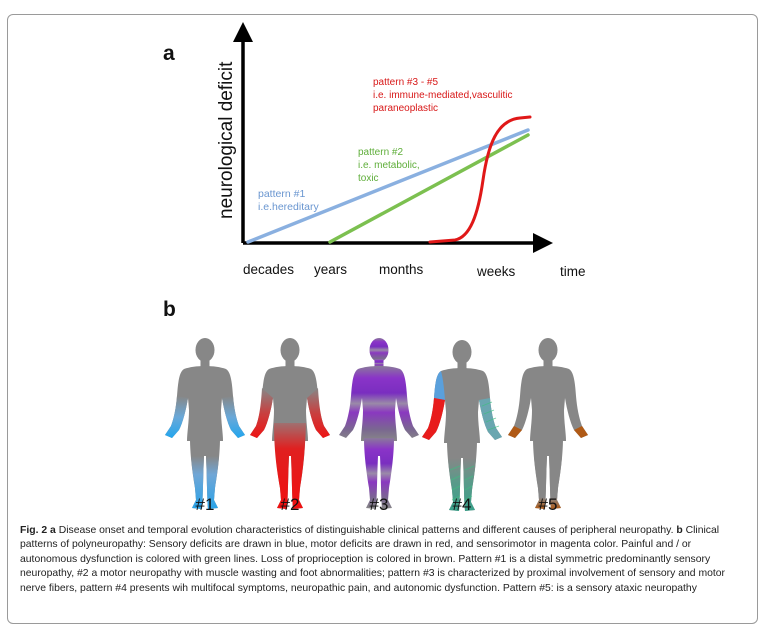 The image size is (768, 634). Describe the element at coordinates (679, 530) in the screenshot. I see `caption-panel-b-marker: b` at that location.